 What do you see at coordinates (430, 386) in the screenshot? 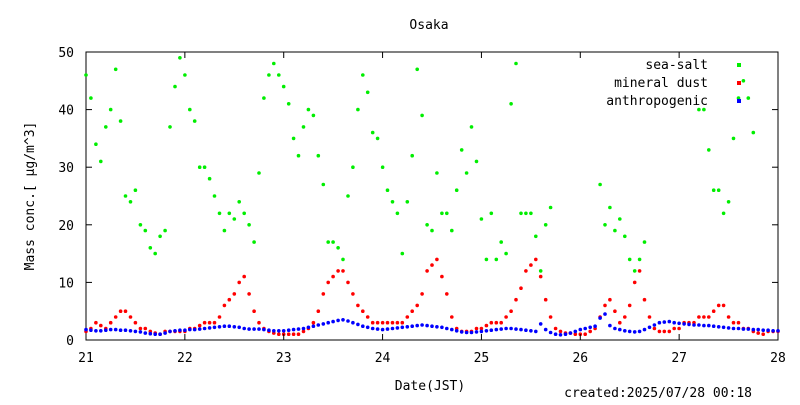
I see `x-axis-title: Date(JST)` at bounding box center [430, 386].